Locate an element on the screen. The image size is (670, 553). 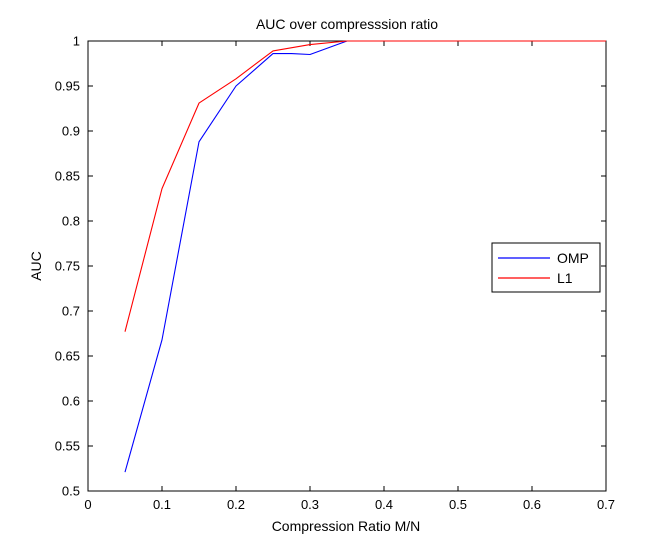
x-tick-label: 0.4 is located at coordinates (384, 504).